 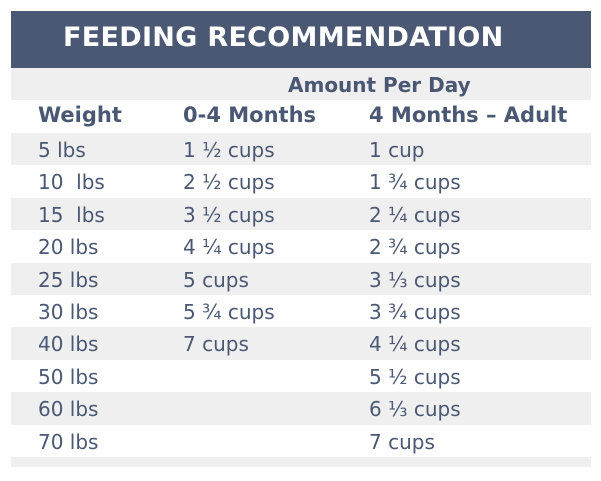 I want to click on puppy-amount-cell: 1 ½ cups, so click(x=229, y=150).